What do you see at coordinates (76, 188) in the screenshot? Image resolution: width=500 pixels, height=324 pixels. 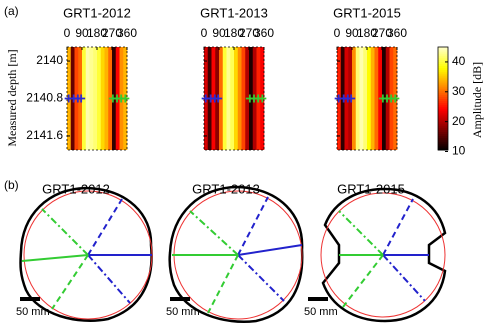 I see `section-title: GRT1-2012` at bounding box center [76, 188].